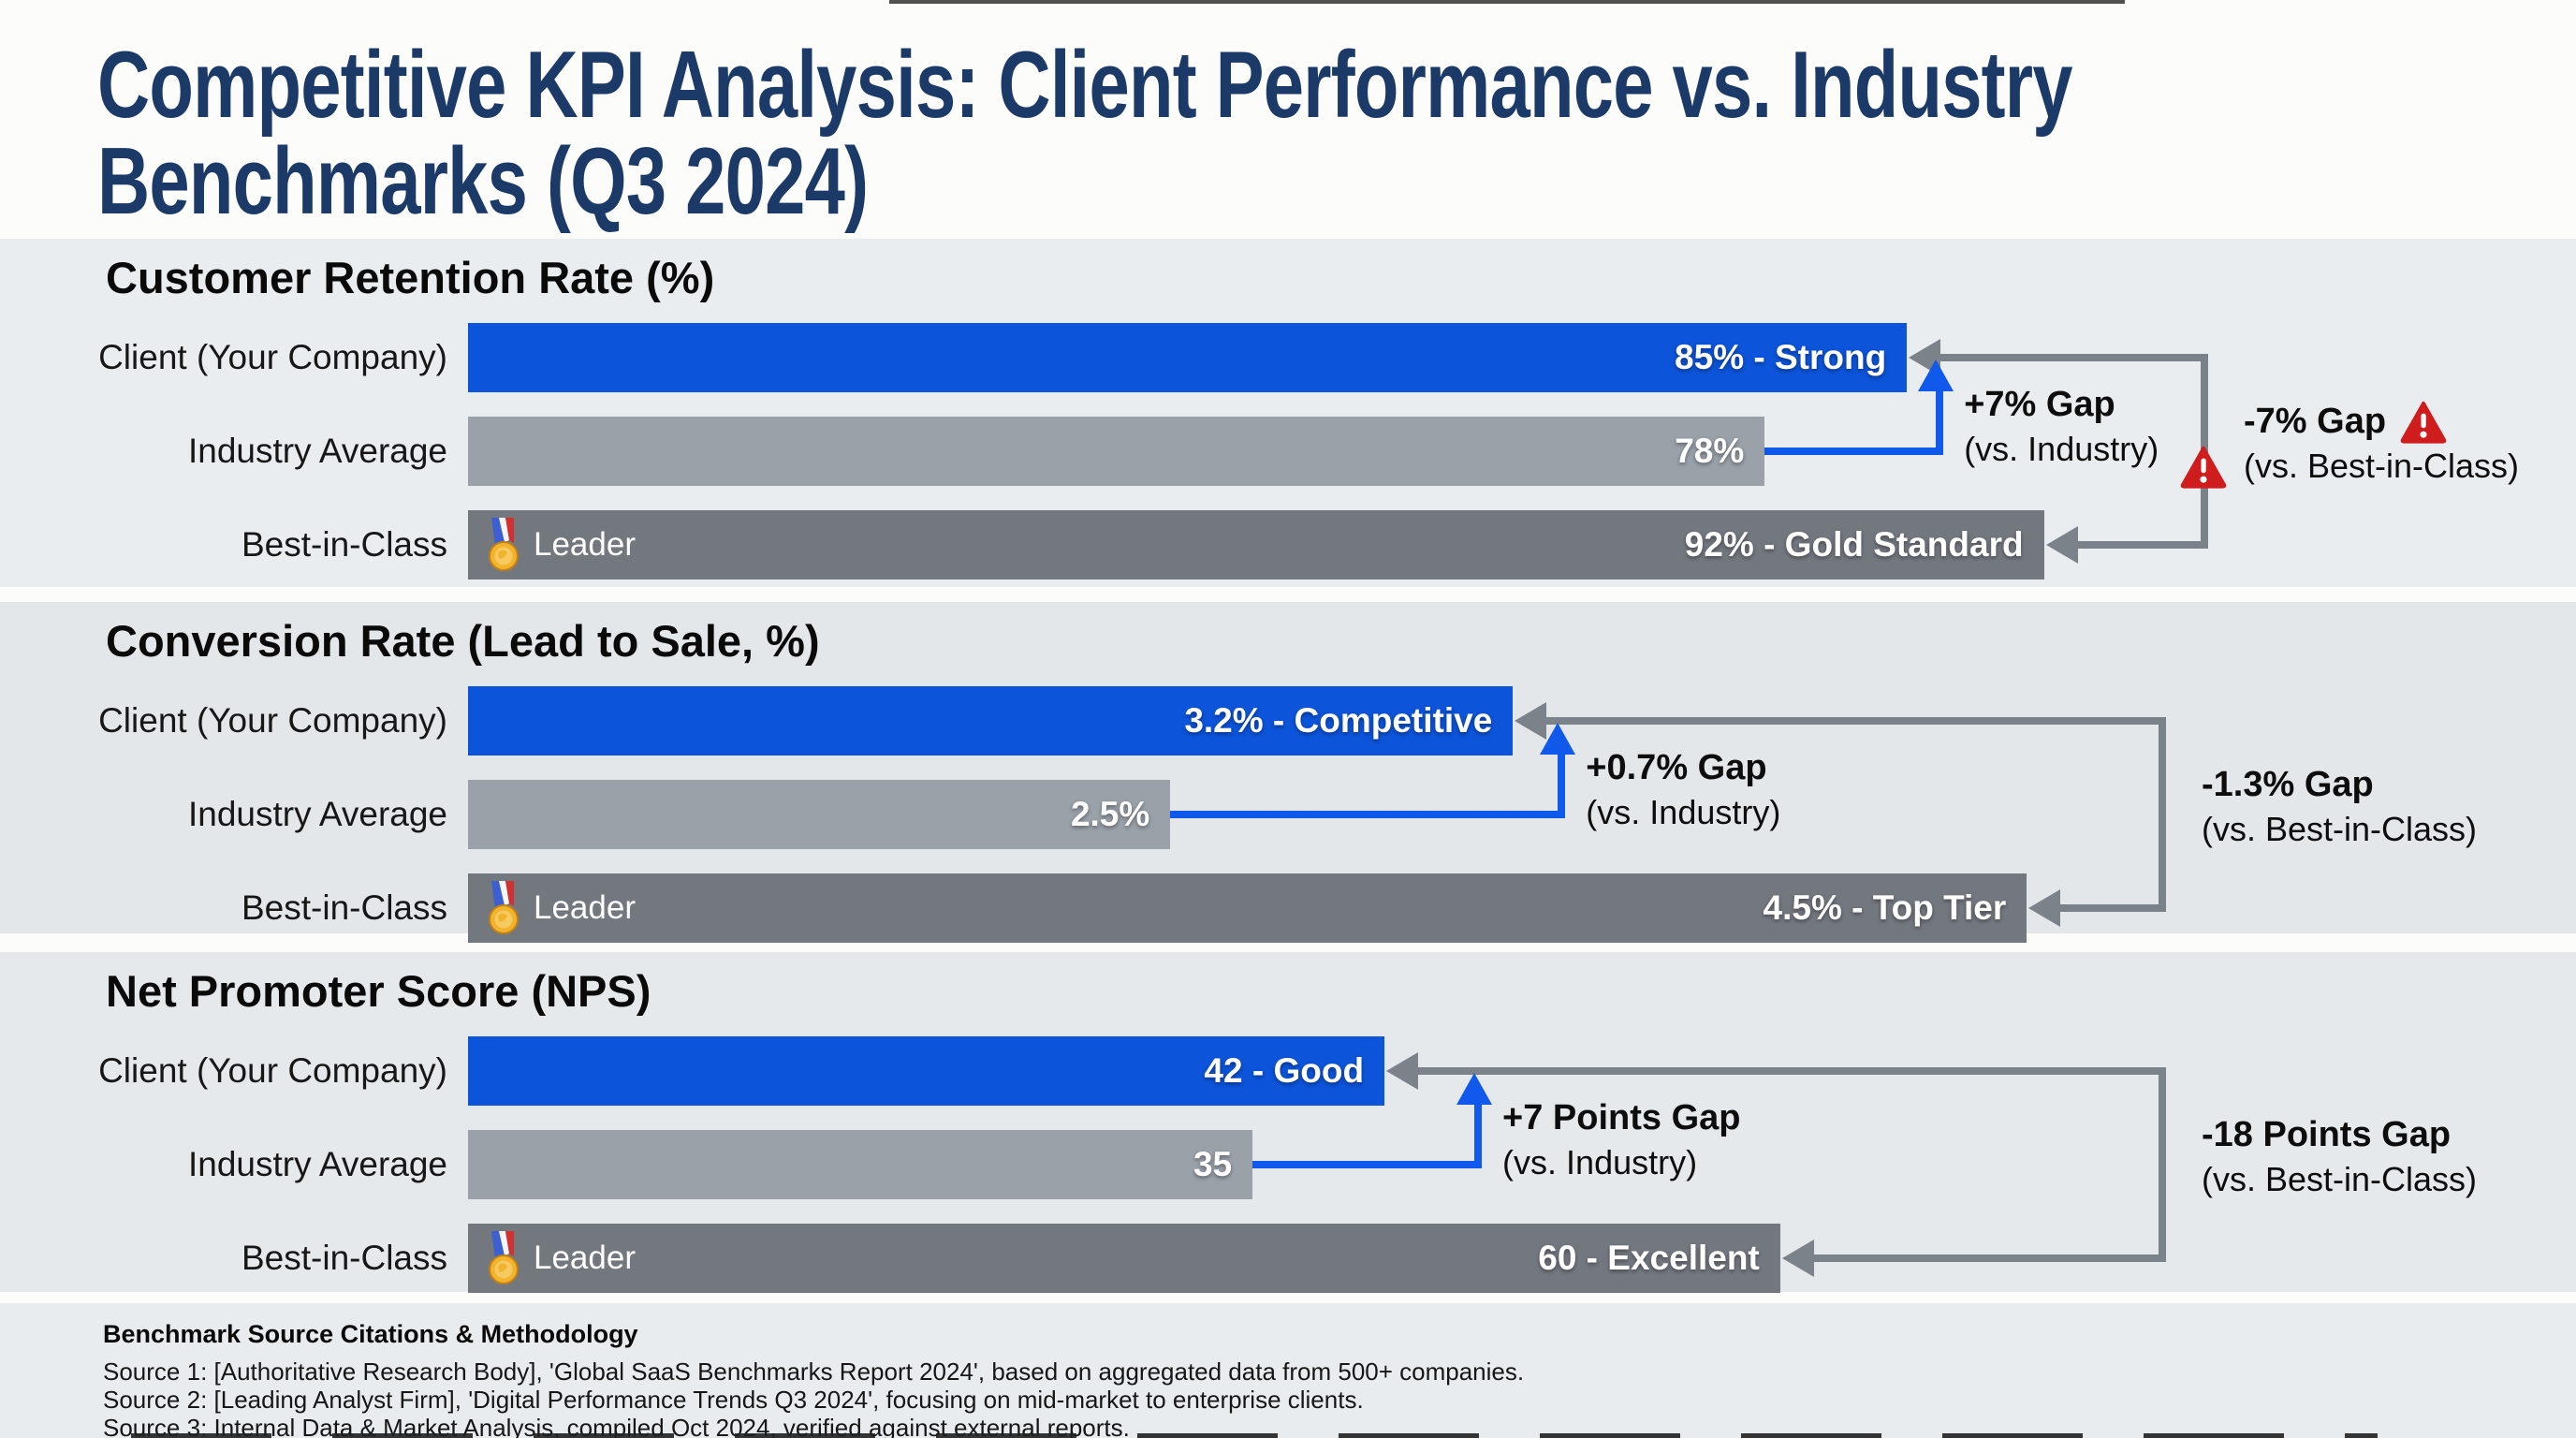 The image size is (2576, 1438). What do you see at coordinates (1324, 1164) in the screenshot?
I see `bar-track: 35` at bounding box center [1324, 1164].